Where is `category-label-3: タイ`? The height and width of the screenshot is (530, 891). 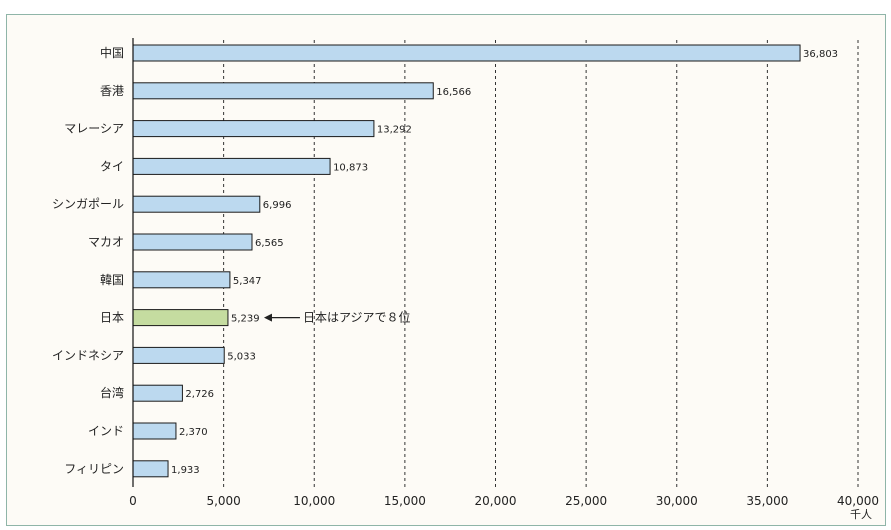
category-label-3: タイ is located at coordinates (112, 166).